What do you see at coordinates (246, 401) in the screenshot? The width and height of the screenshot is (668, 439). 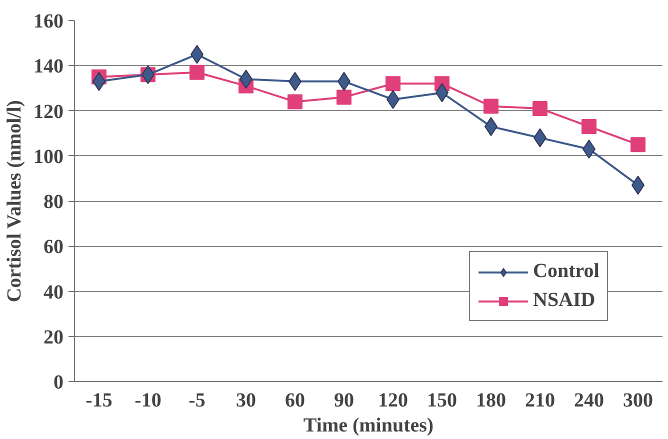 I see `x-tick-label: 30` at bounding box center [246, 401].